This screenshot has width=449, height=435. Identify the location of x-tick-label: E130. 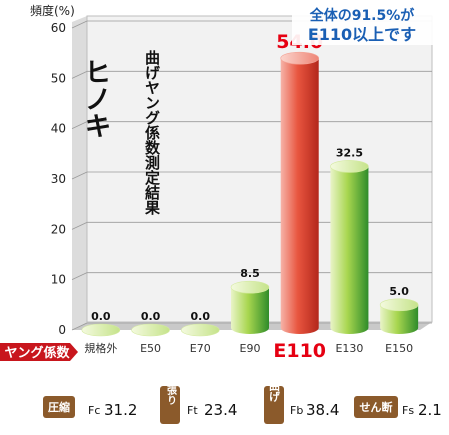
(349, 348).